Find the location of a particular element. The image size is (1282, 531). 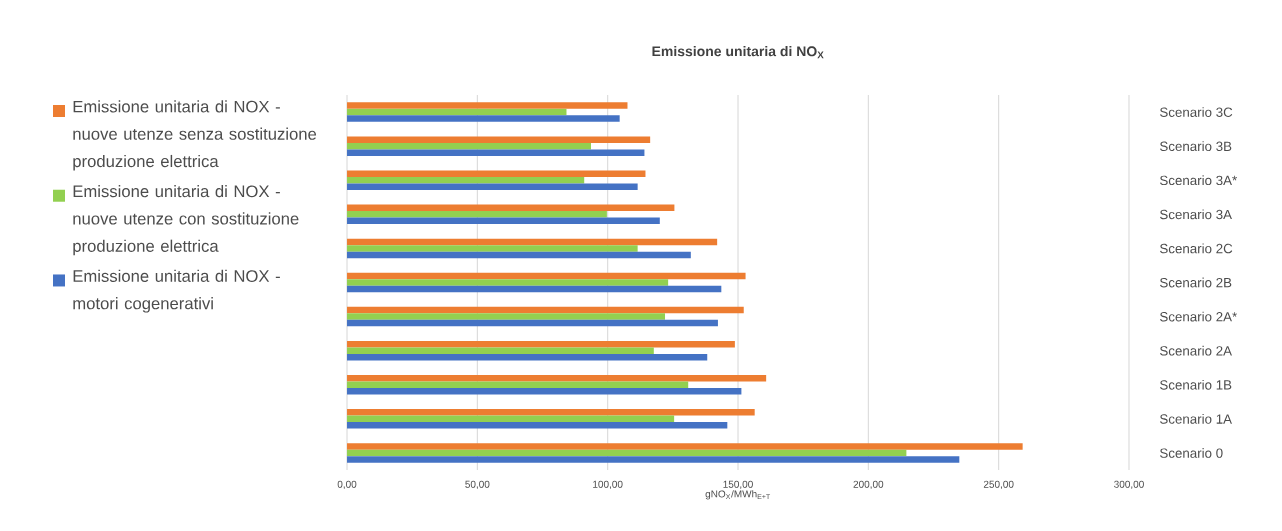

x-tick-label: 300,00 is located at coordinates (1129, 484).